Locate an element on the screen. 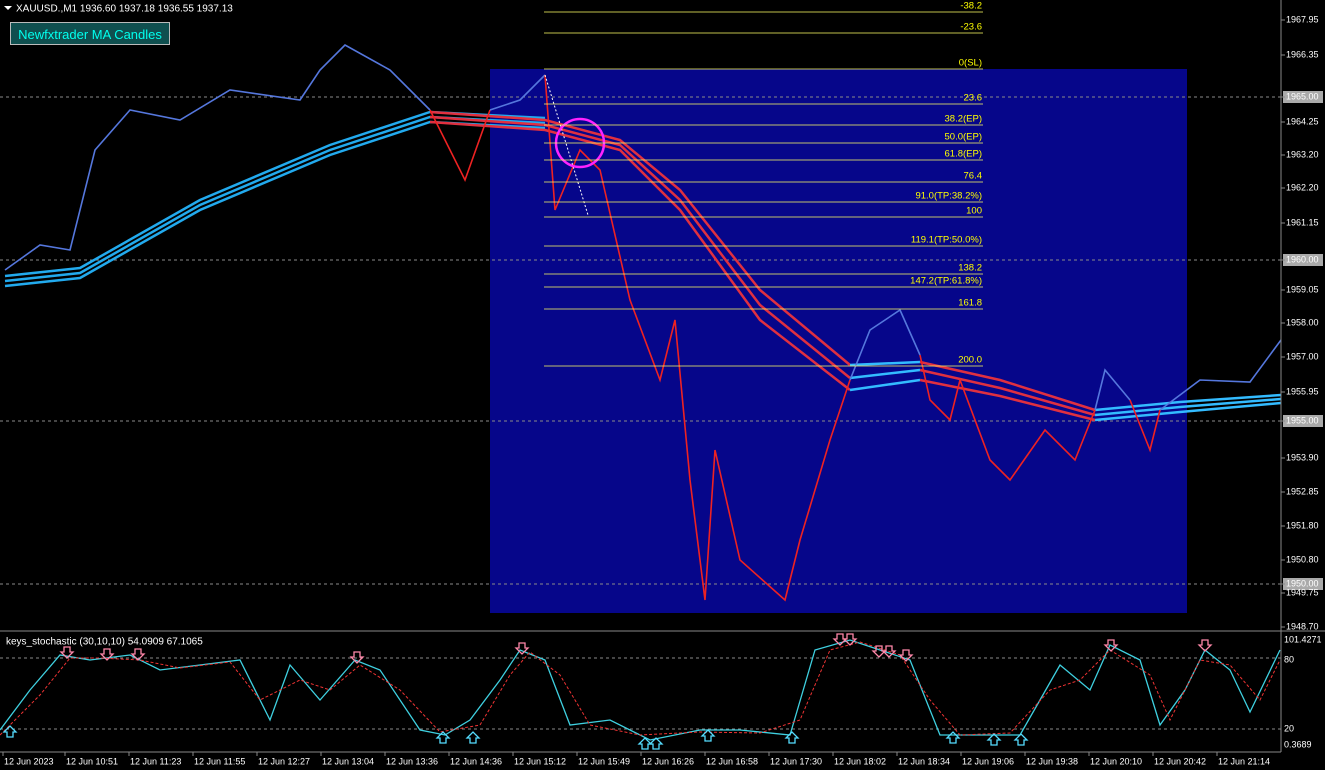 This screenshot has width=1325, height=770. price-label: 1962.20 is located at coordinates (1302, 187).